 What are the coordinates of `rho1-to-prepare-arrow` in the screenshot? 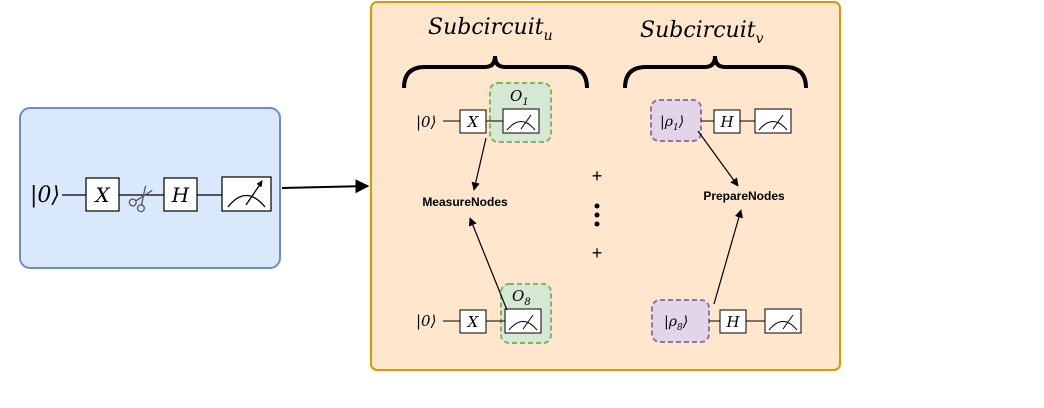 It's located at (718, 158).